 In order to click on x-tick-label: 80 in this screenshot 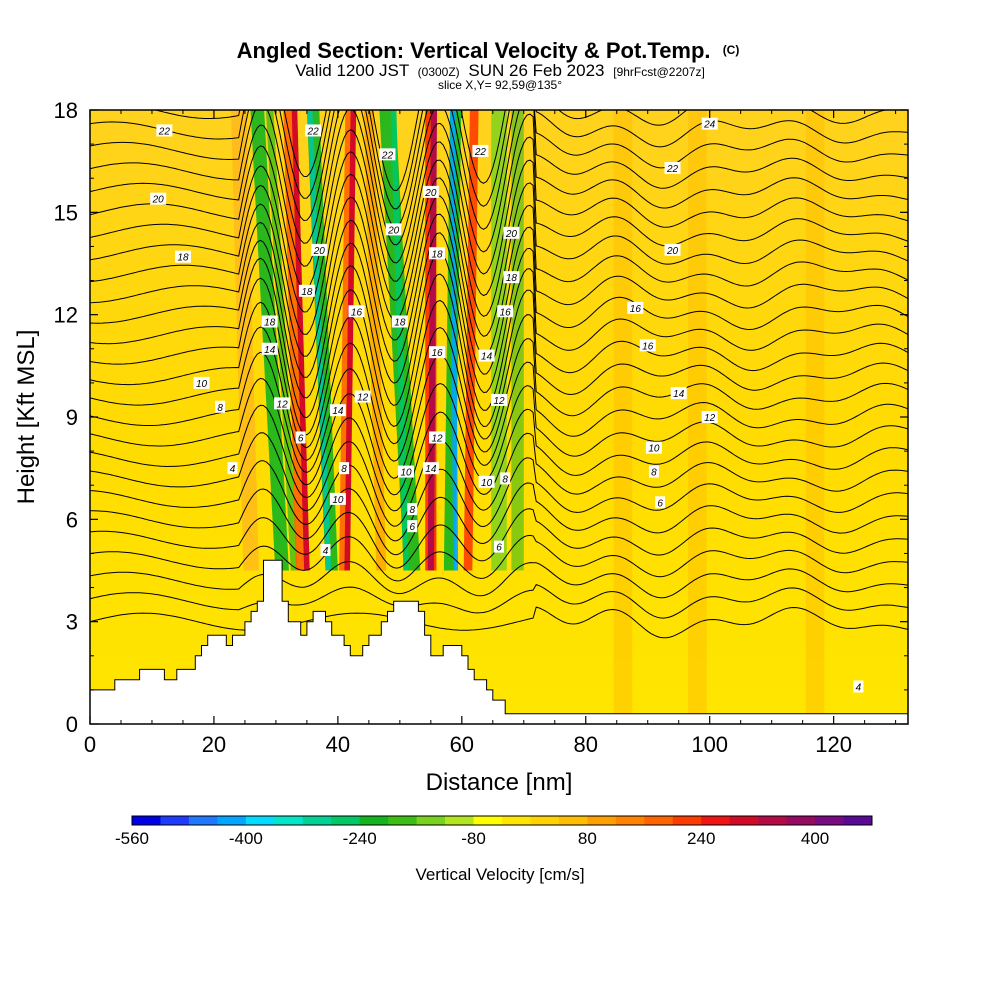, I will do `click(586, 744)`.